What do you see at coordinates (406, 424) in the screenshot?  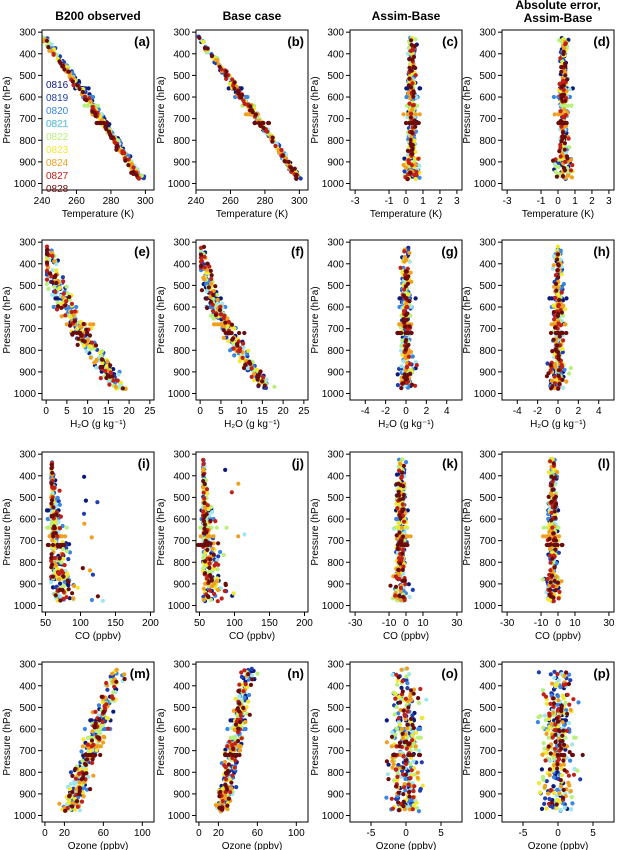 I see `x-axis-label: H₂O (g kg⁻¹)` at bounding box center [406, 424].